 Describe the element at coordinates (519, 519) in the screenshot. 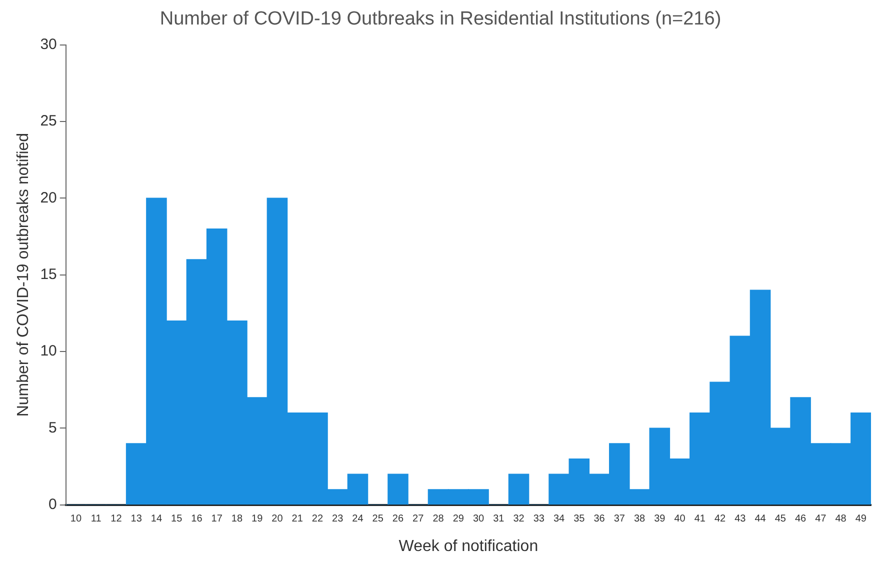

I see `x-tick-label: 32` at that location.